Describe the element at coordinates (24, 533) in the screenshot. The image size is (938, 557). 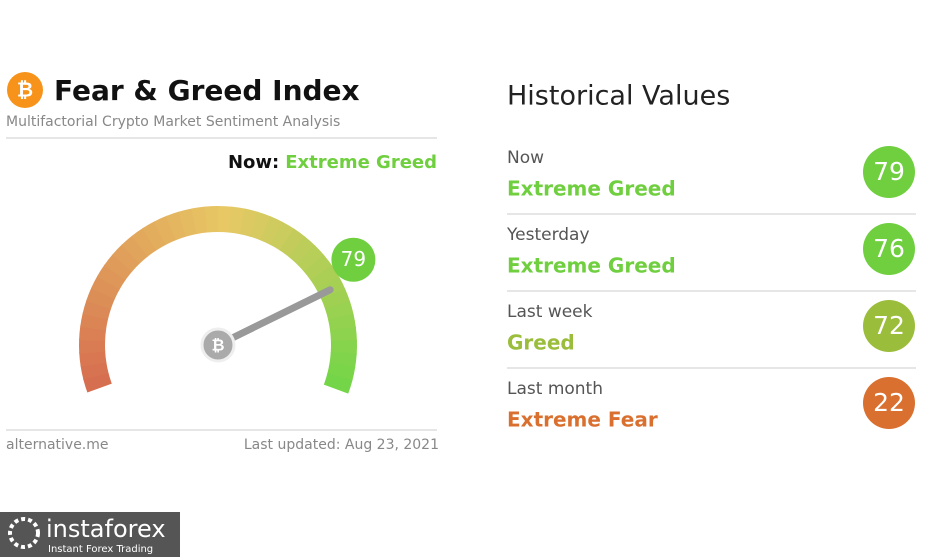
I see `watermark-logo` at that location.